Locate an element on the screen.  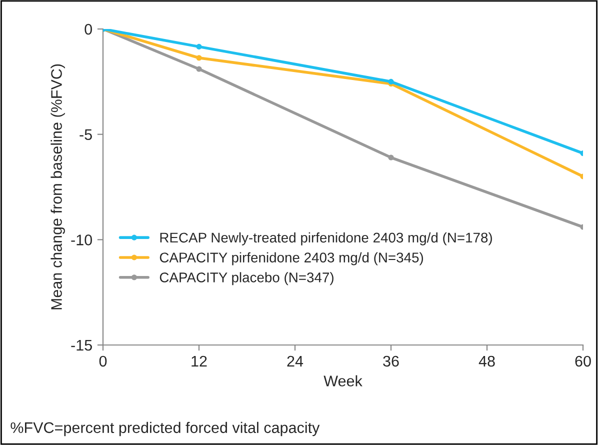
legend-label: CAPACITY placebo (N=347) is located at coordinates (247, 279).